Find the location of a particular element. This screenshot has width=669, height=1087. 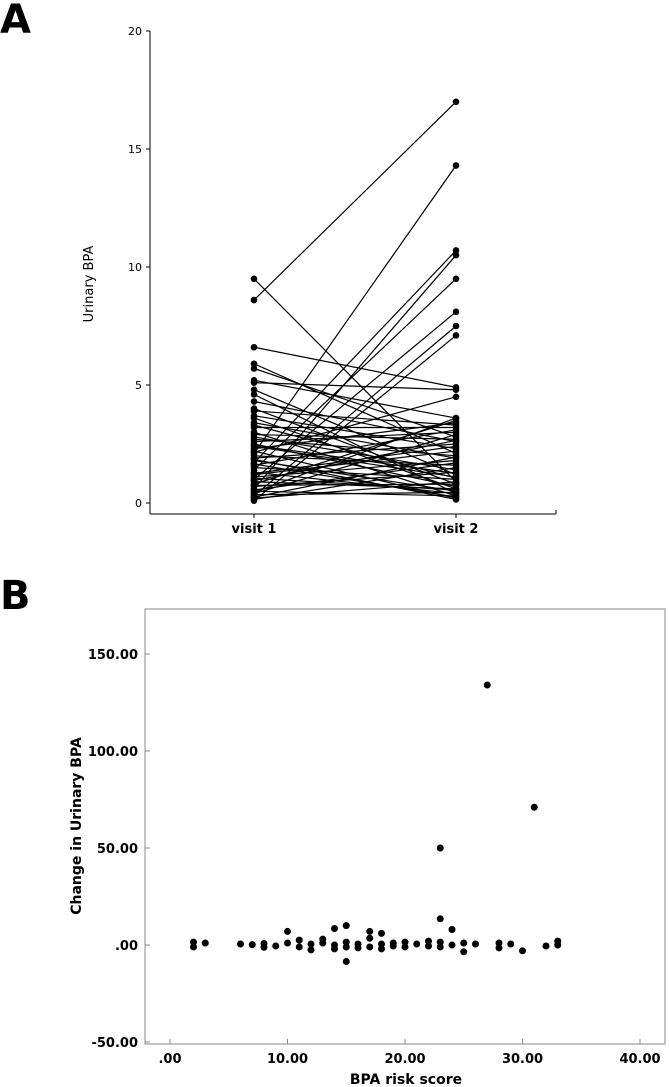

panel-b-points is located at coordinates (376, 823).